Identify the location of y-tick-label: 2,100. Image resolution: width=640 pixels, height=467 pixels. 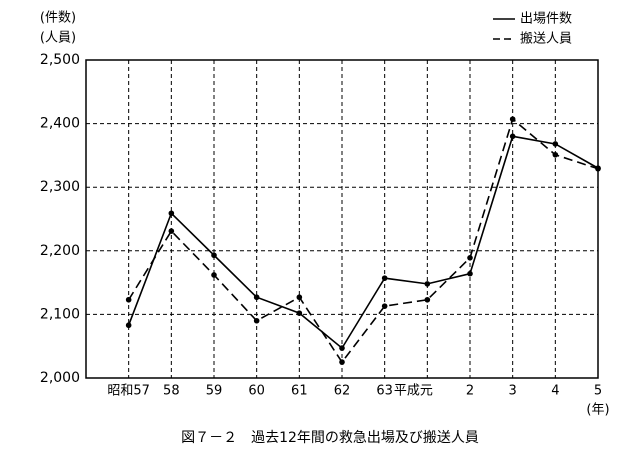
(60, 314).